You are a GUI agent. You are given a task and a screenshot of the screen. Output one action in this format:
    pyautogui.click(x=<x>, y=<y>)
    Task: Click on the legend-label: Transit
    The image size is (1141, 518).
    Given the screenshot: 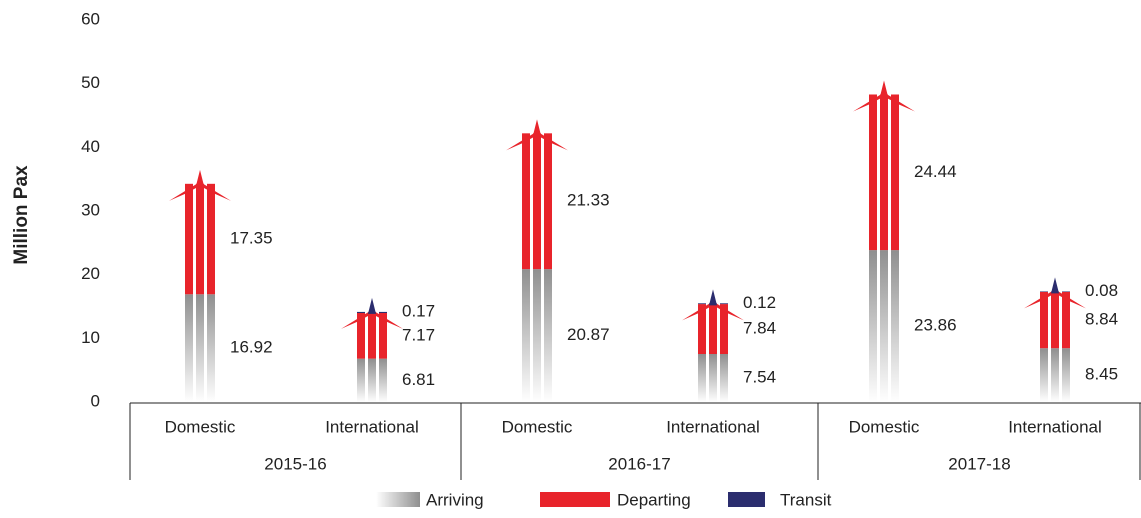 What is the action you would take?
    pyautogui.click(x=806, y=499)
    